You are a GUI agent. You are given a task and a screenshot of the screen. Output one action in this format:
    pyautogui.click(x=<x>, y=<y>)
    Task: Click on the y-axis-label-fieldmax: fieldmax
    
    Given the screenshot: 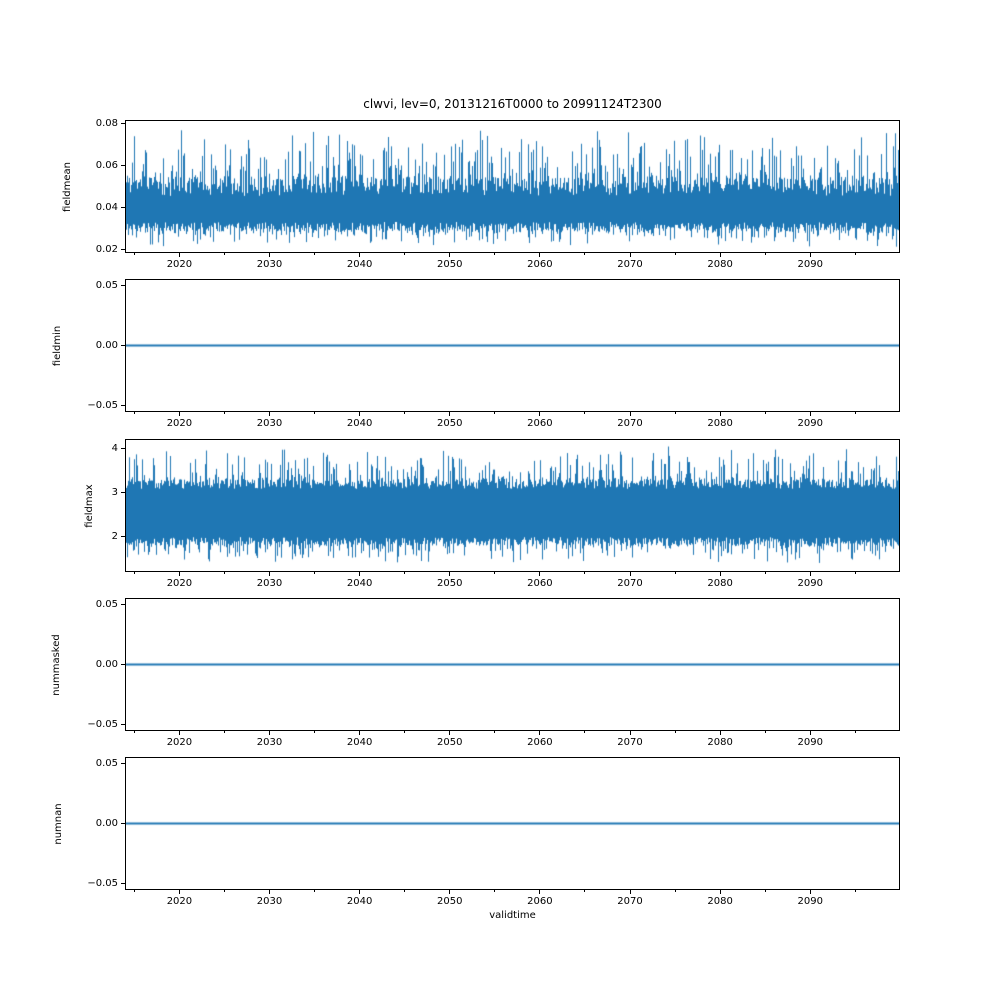 What is the action you would take?
    pyautogui.click(x=89, y=505)
    